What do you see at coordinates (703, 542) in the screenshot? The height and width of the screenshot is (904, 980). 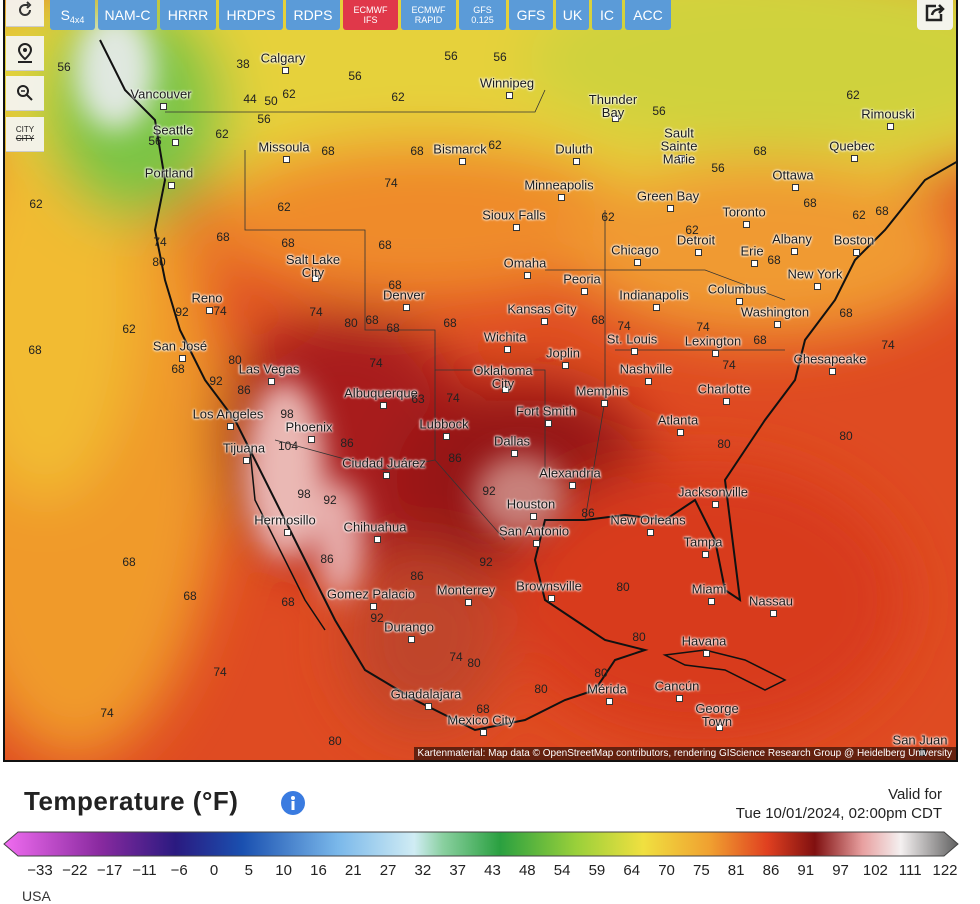 I see `city-label: Tampa` at bounding box center [703, 542].